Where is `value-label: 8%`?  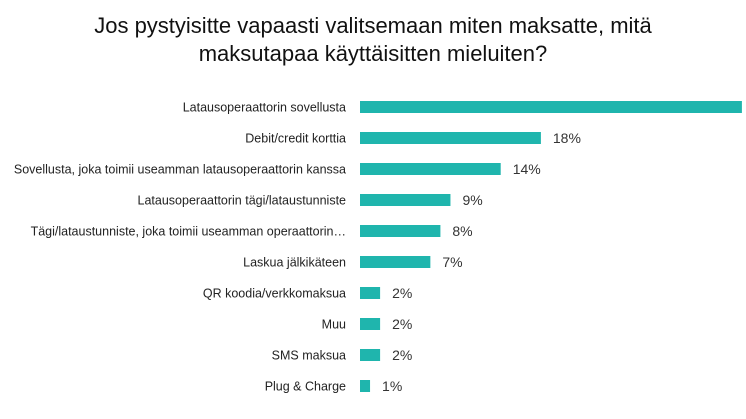 value-label: 8% is located at coordinates (462, 231).